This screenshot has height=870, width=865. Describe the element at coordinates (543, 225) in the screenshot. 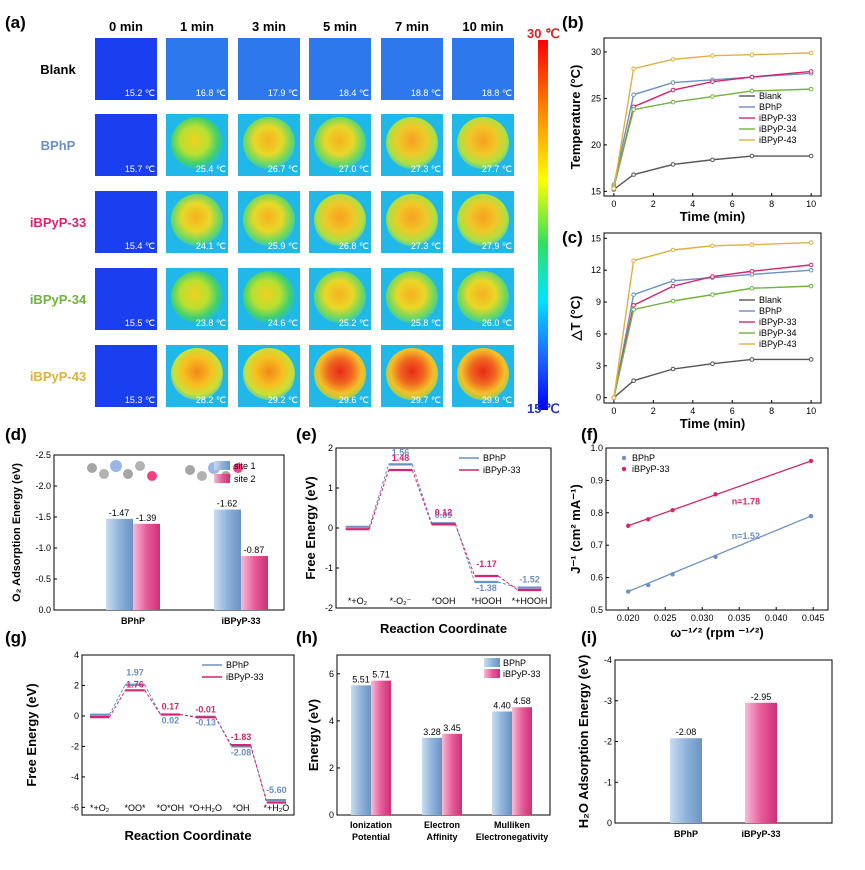

I see `temperature-color-scale` at that location.